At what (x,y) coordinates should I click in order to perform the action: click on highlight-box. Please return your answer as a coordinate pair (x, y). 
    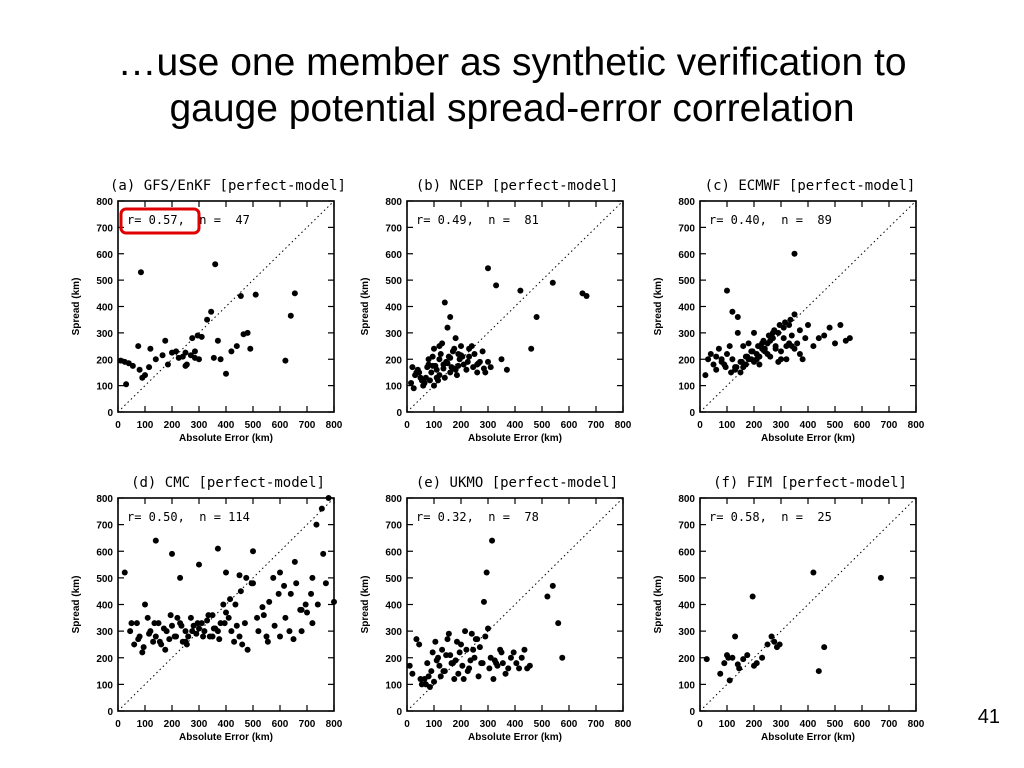
    Looking at the image, I should click on (160, 221).